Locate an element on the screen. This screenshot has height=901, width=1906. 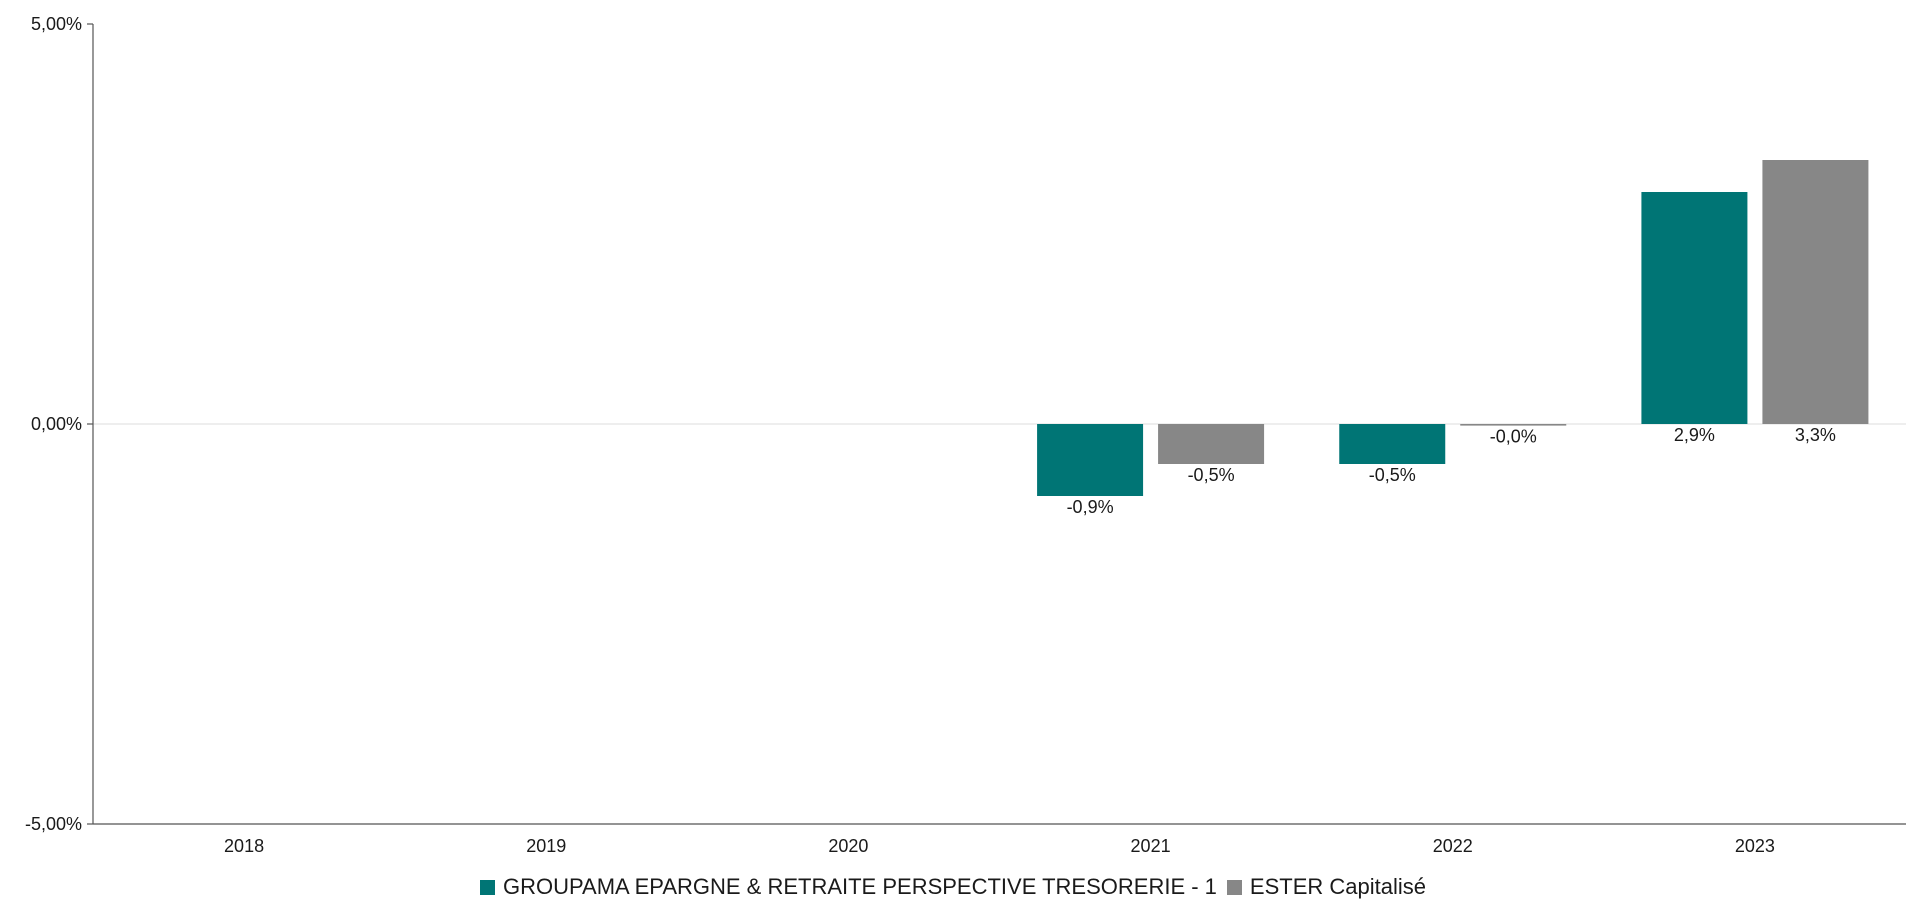
x-tick-label: 2018 is located at coordinates (244, 846).